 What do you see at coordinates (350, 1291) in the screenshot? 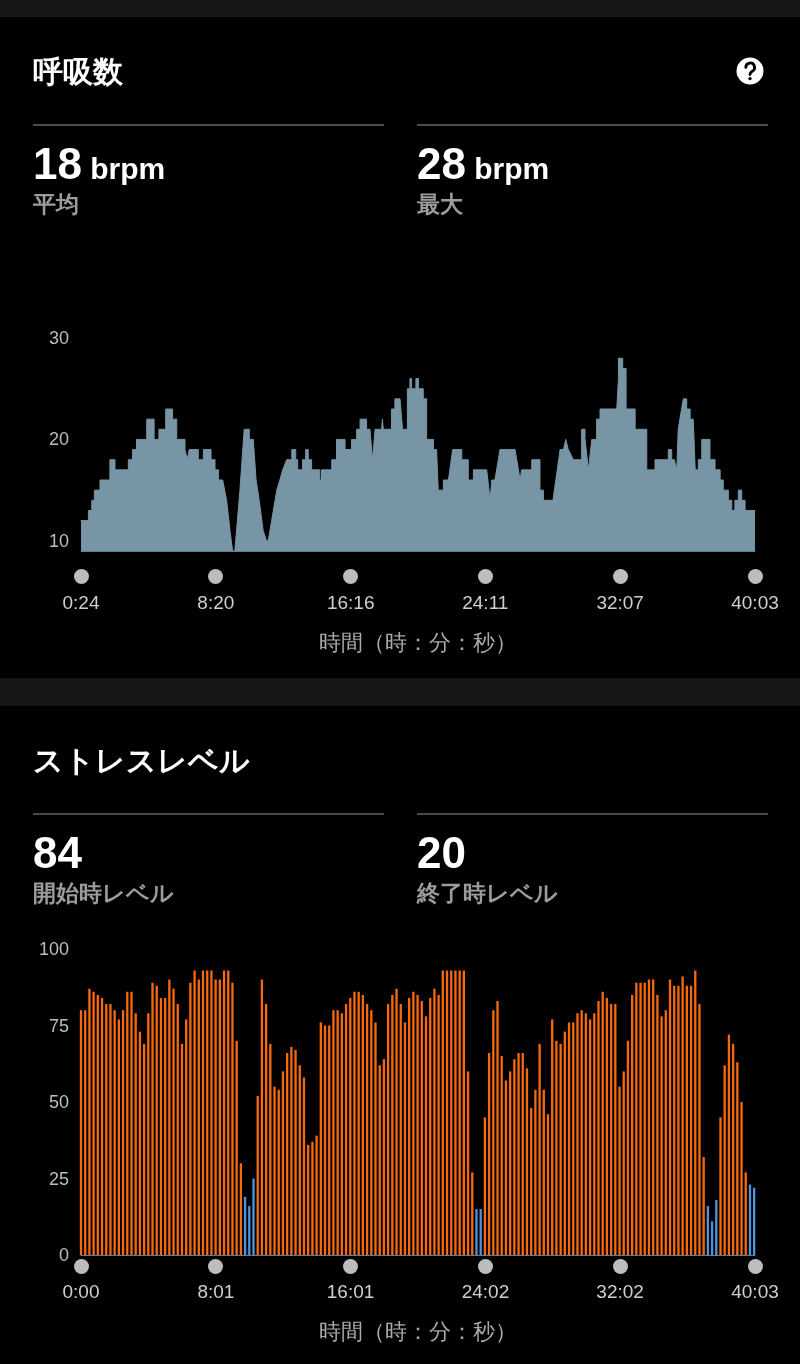
I see `x-tick-label: 16:01` at bounding box center [350, 1291].